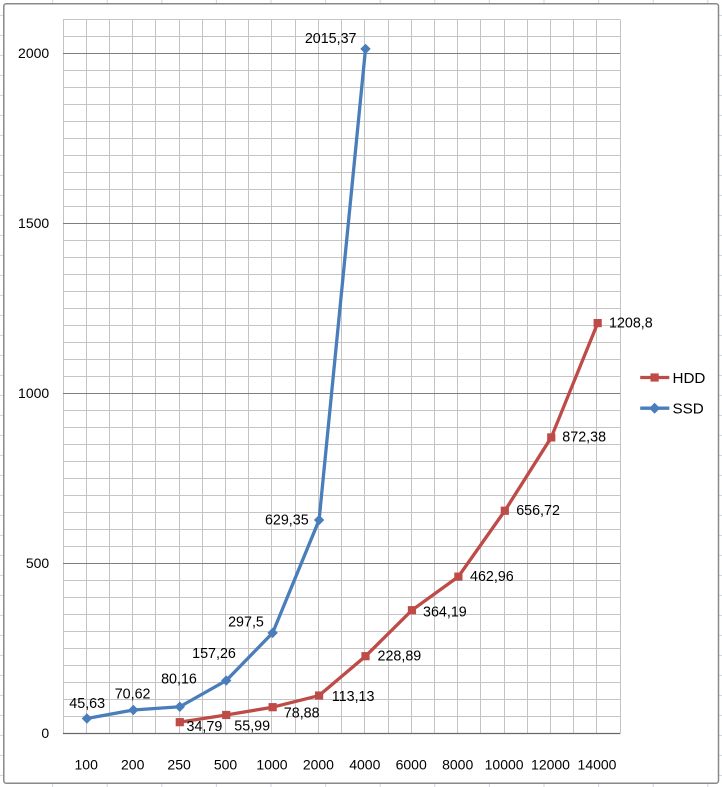  Describe the element at coordinates (87, 765) in the screenshot. I see `svg-text: 100` at that location.